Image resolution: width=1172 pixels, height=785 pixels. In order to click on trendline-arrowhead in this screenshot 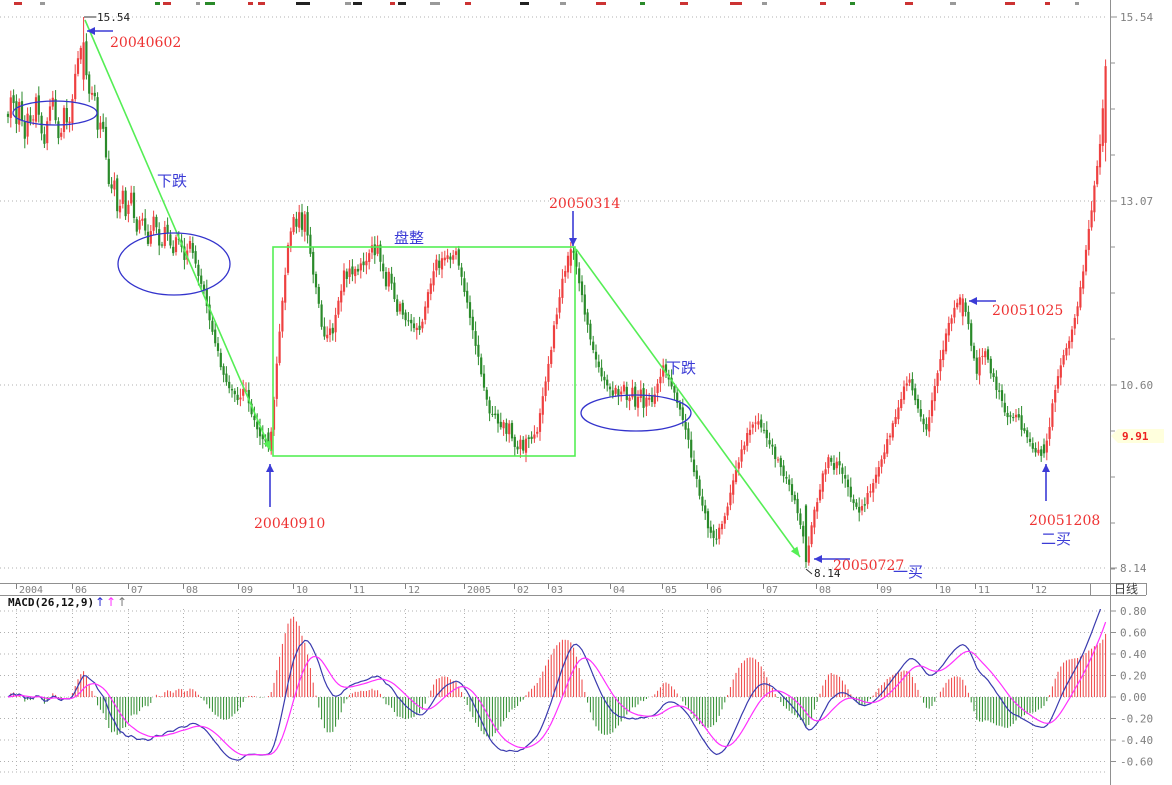, I will do `click(267, 445)`.